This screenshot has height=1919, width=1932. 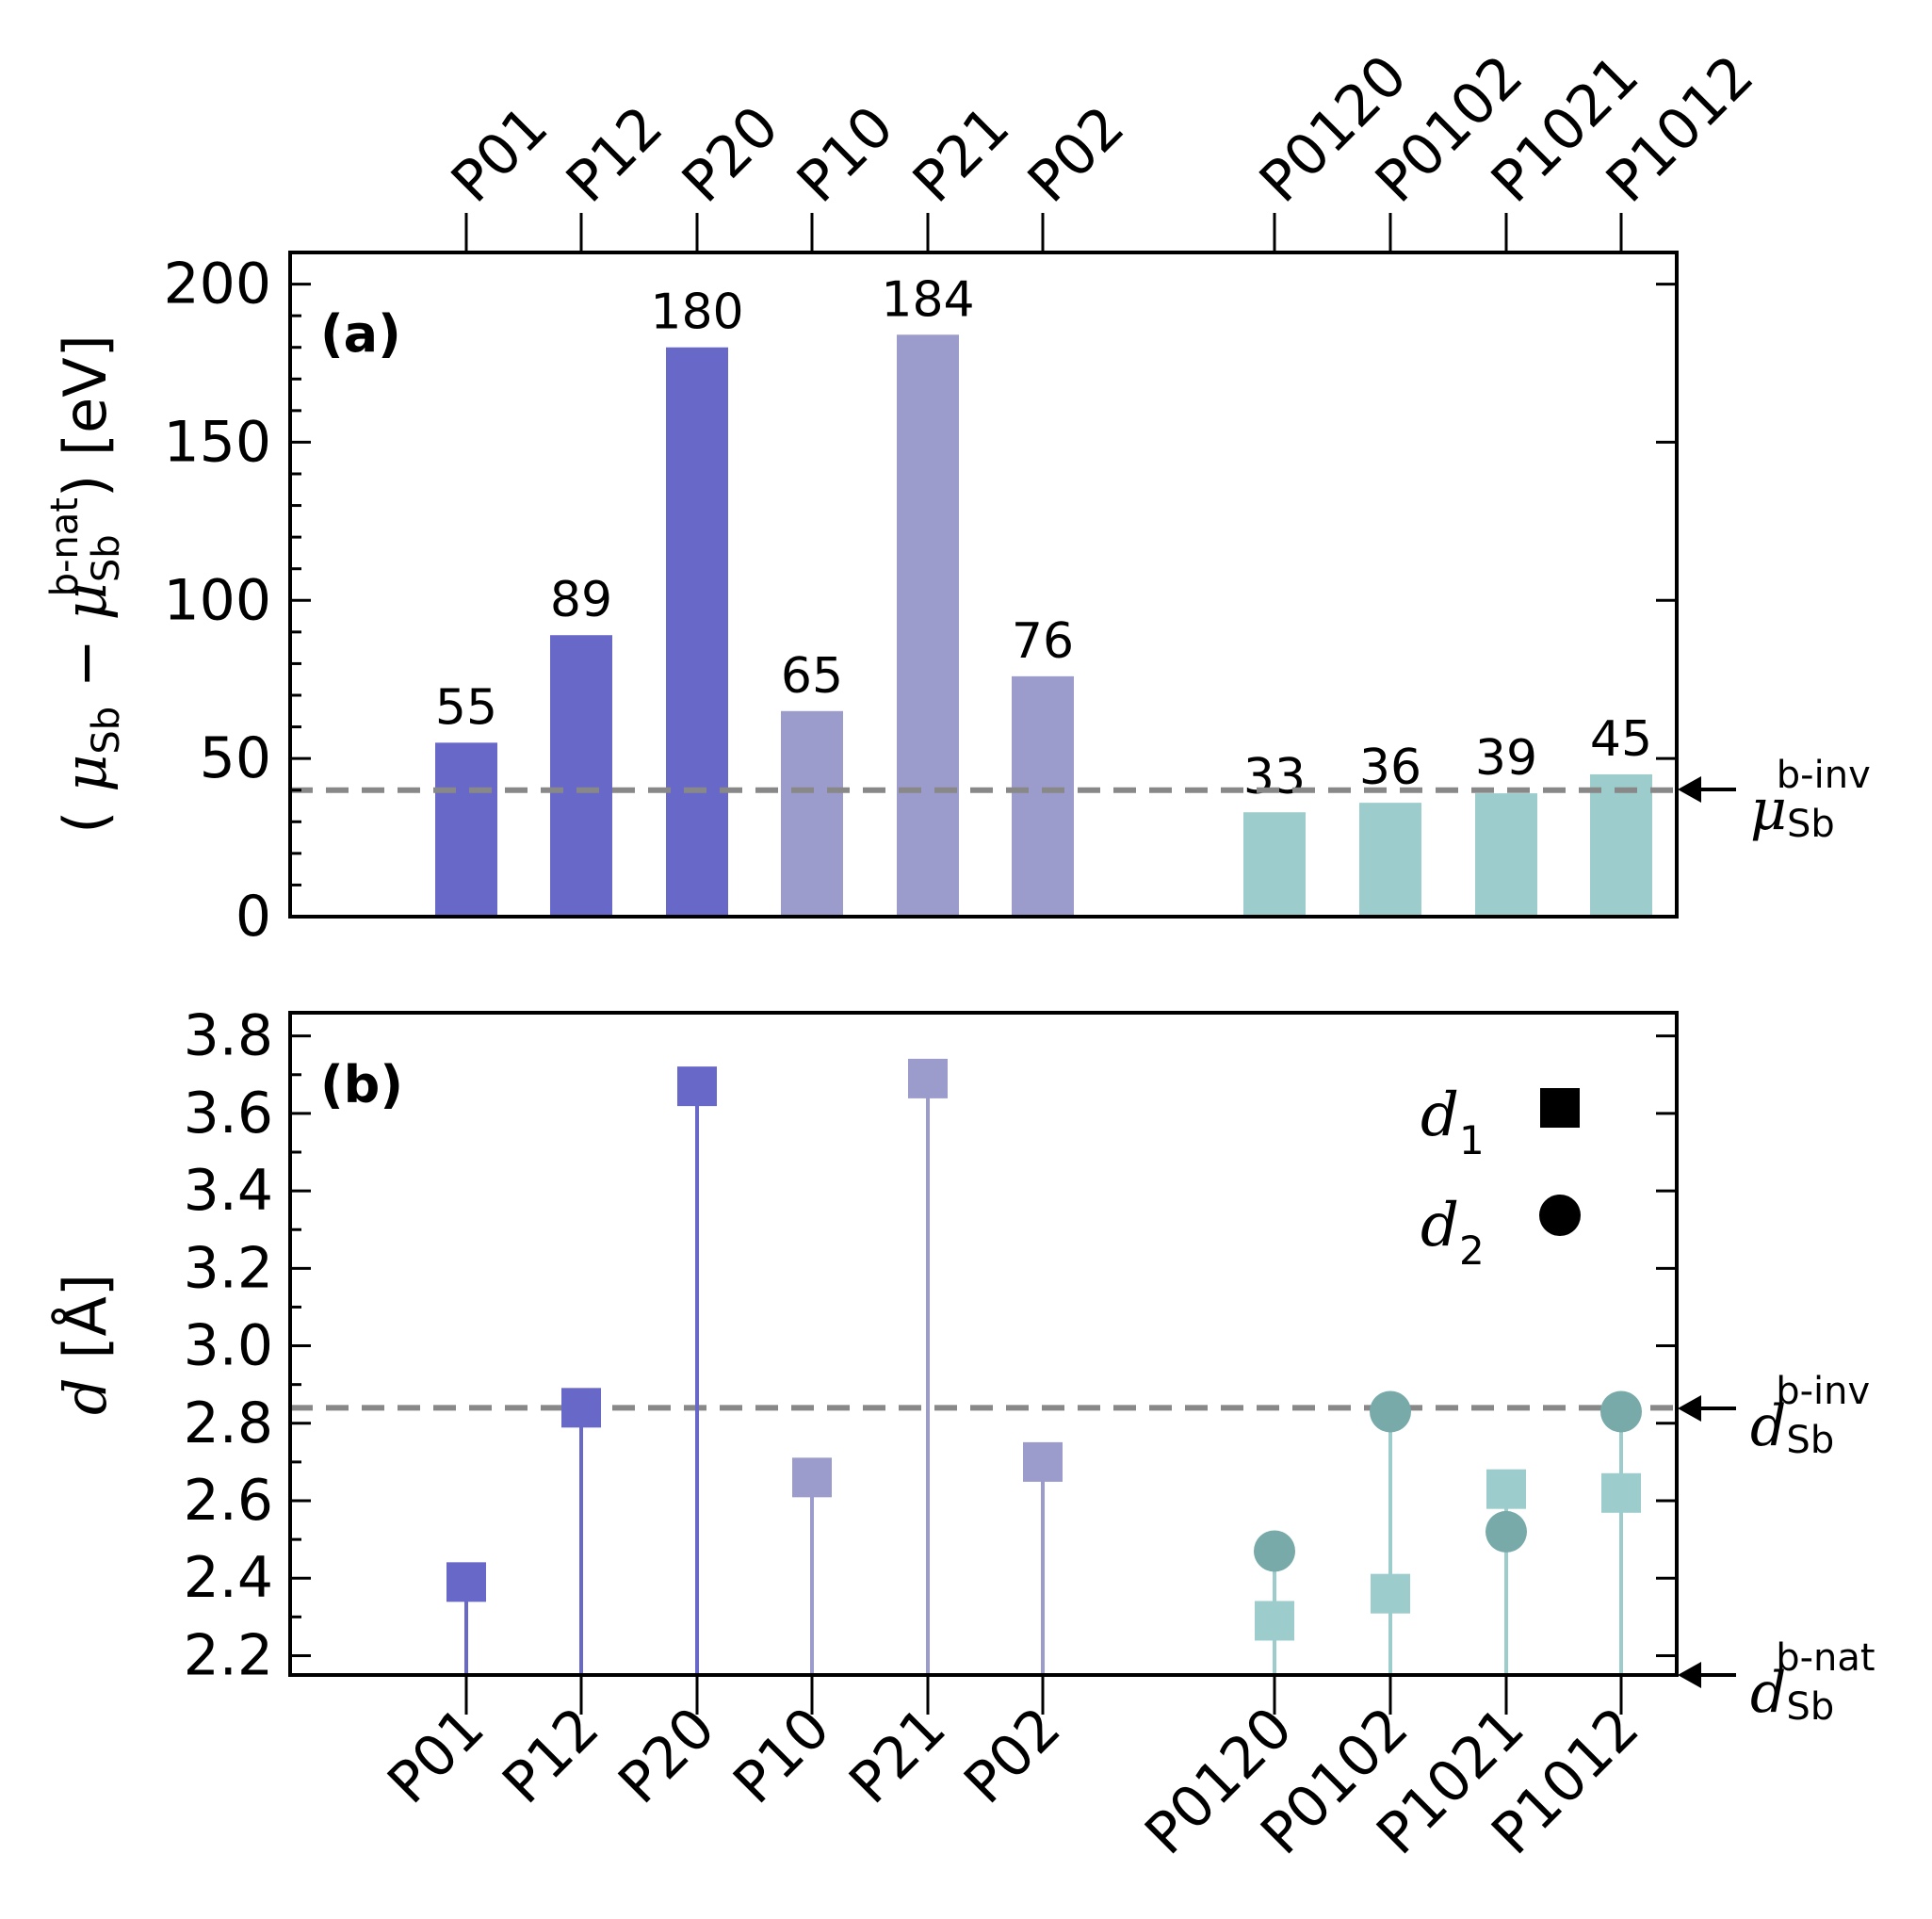 I want to click on y-tick-label: 3.2, so click(x=228, y=1268).